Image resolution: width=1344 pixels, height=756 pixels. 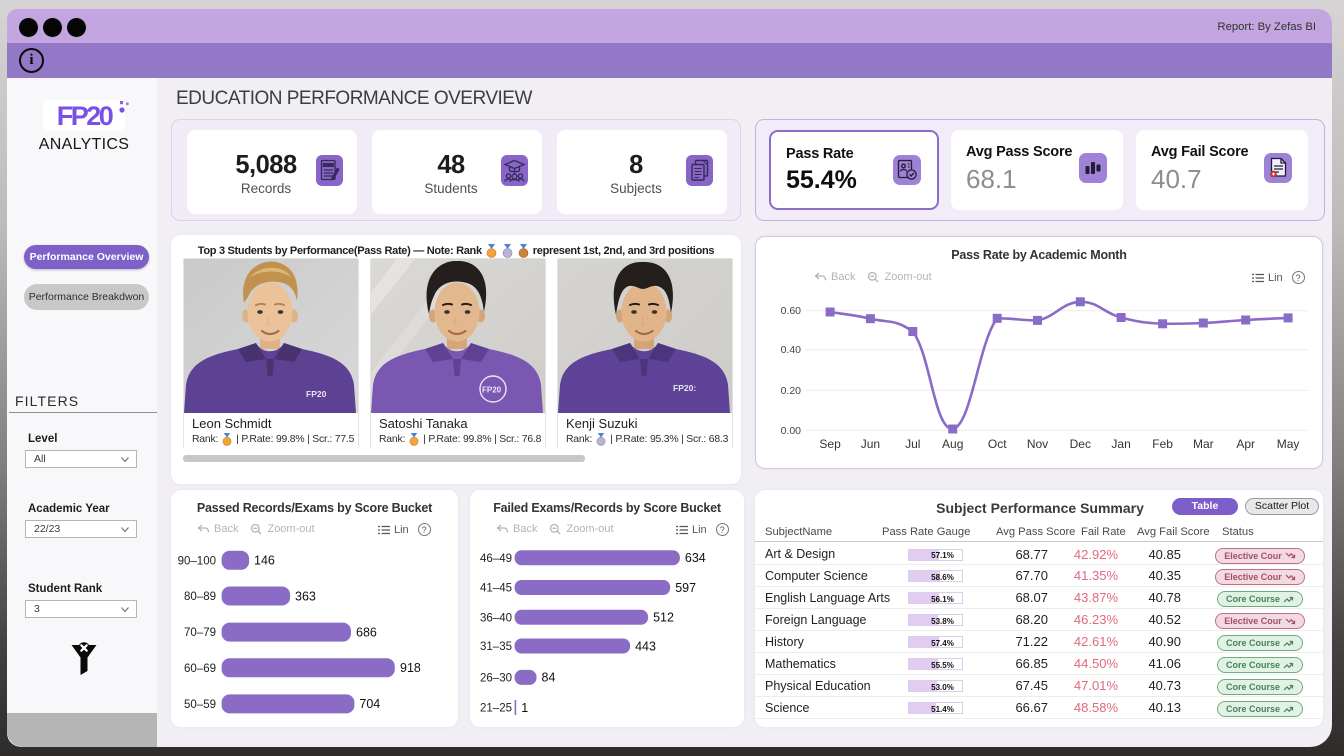 What do you see at coordinates (305, 596) in the screenshot?
I see `svg-text: 363` at bounding box center [305, 596].